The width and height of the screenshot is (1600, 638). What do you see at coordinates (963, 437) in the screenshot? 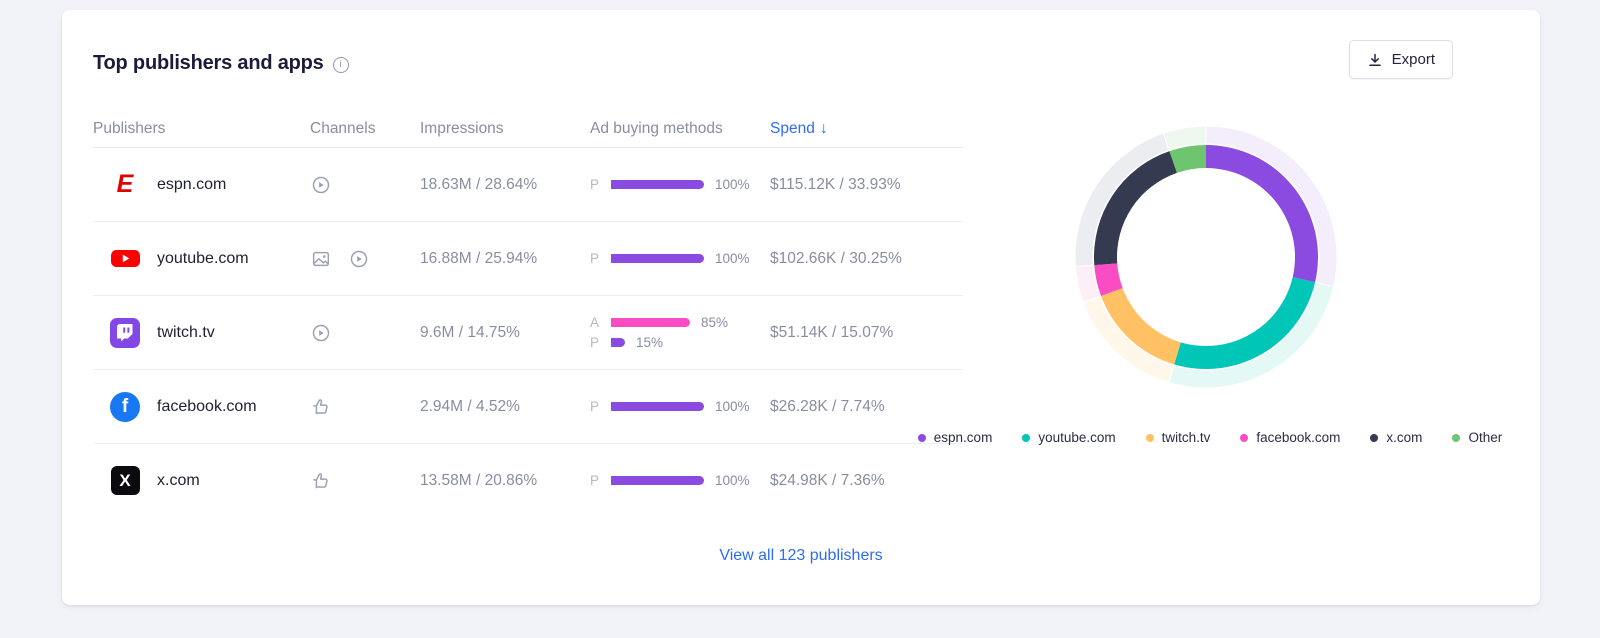
I see `legend-label: espn.com` at bounding box center [963, 437].